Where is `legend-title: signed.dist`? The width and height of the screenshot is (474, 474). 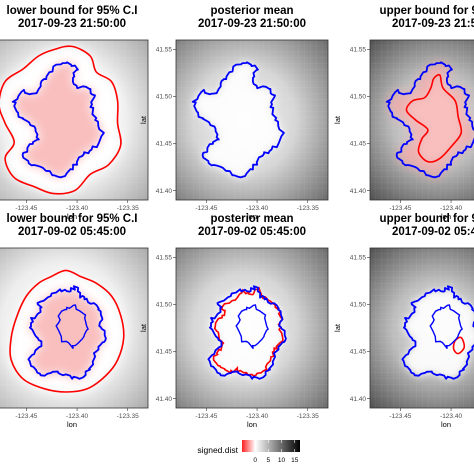 legend-title: signed.dist is located at coordinates (217, 450).